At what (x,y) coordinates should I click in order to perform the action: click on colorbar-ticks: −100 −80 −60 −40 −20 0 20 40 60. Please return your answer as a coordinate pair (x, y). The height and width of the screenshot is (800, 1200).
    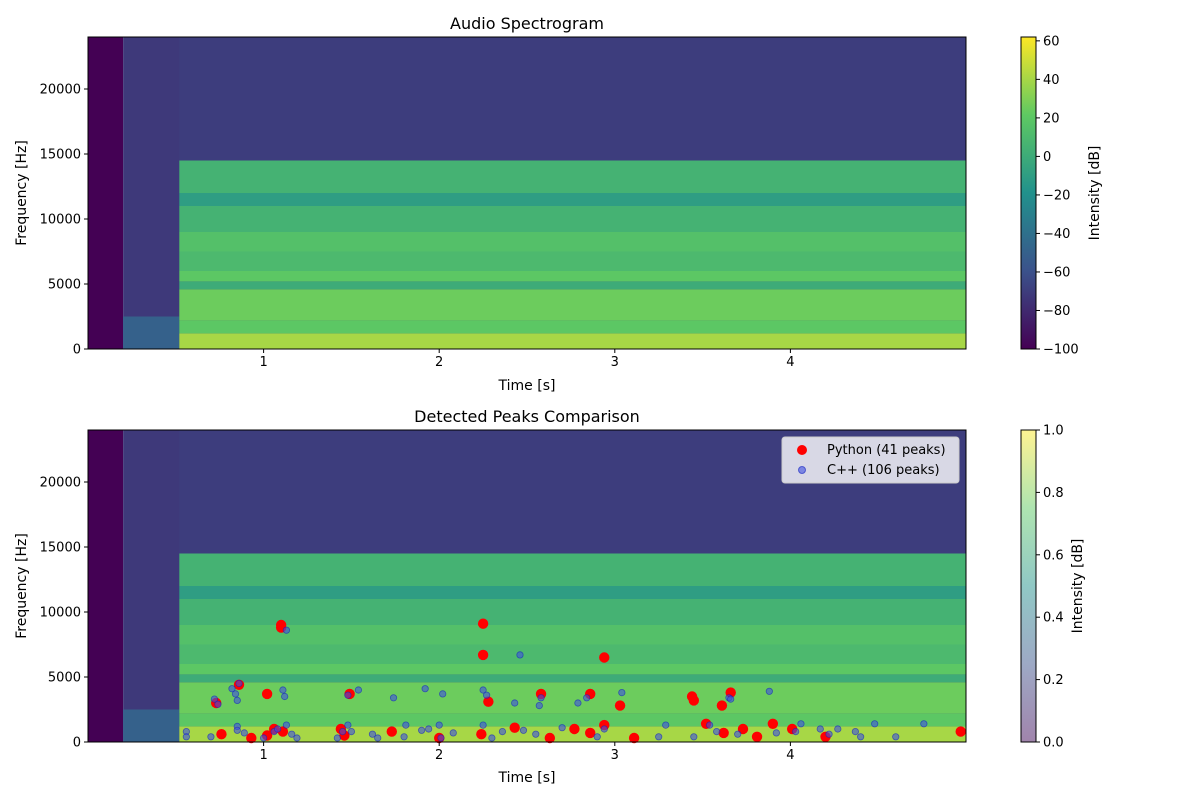
    Looking at the image, I should click on (1057, 196).